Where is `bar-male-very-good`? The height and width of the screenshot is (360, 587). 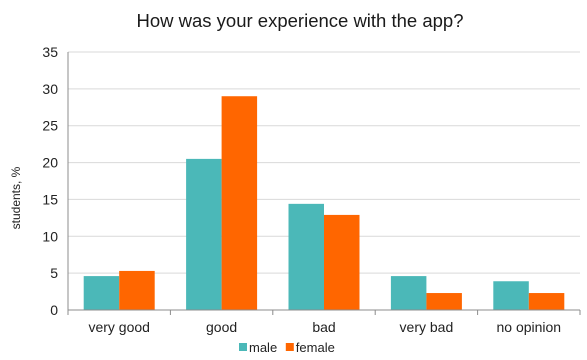
bar-male-very-good is located at coordinates (101, 293).